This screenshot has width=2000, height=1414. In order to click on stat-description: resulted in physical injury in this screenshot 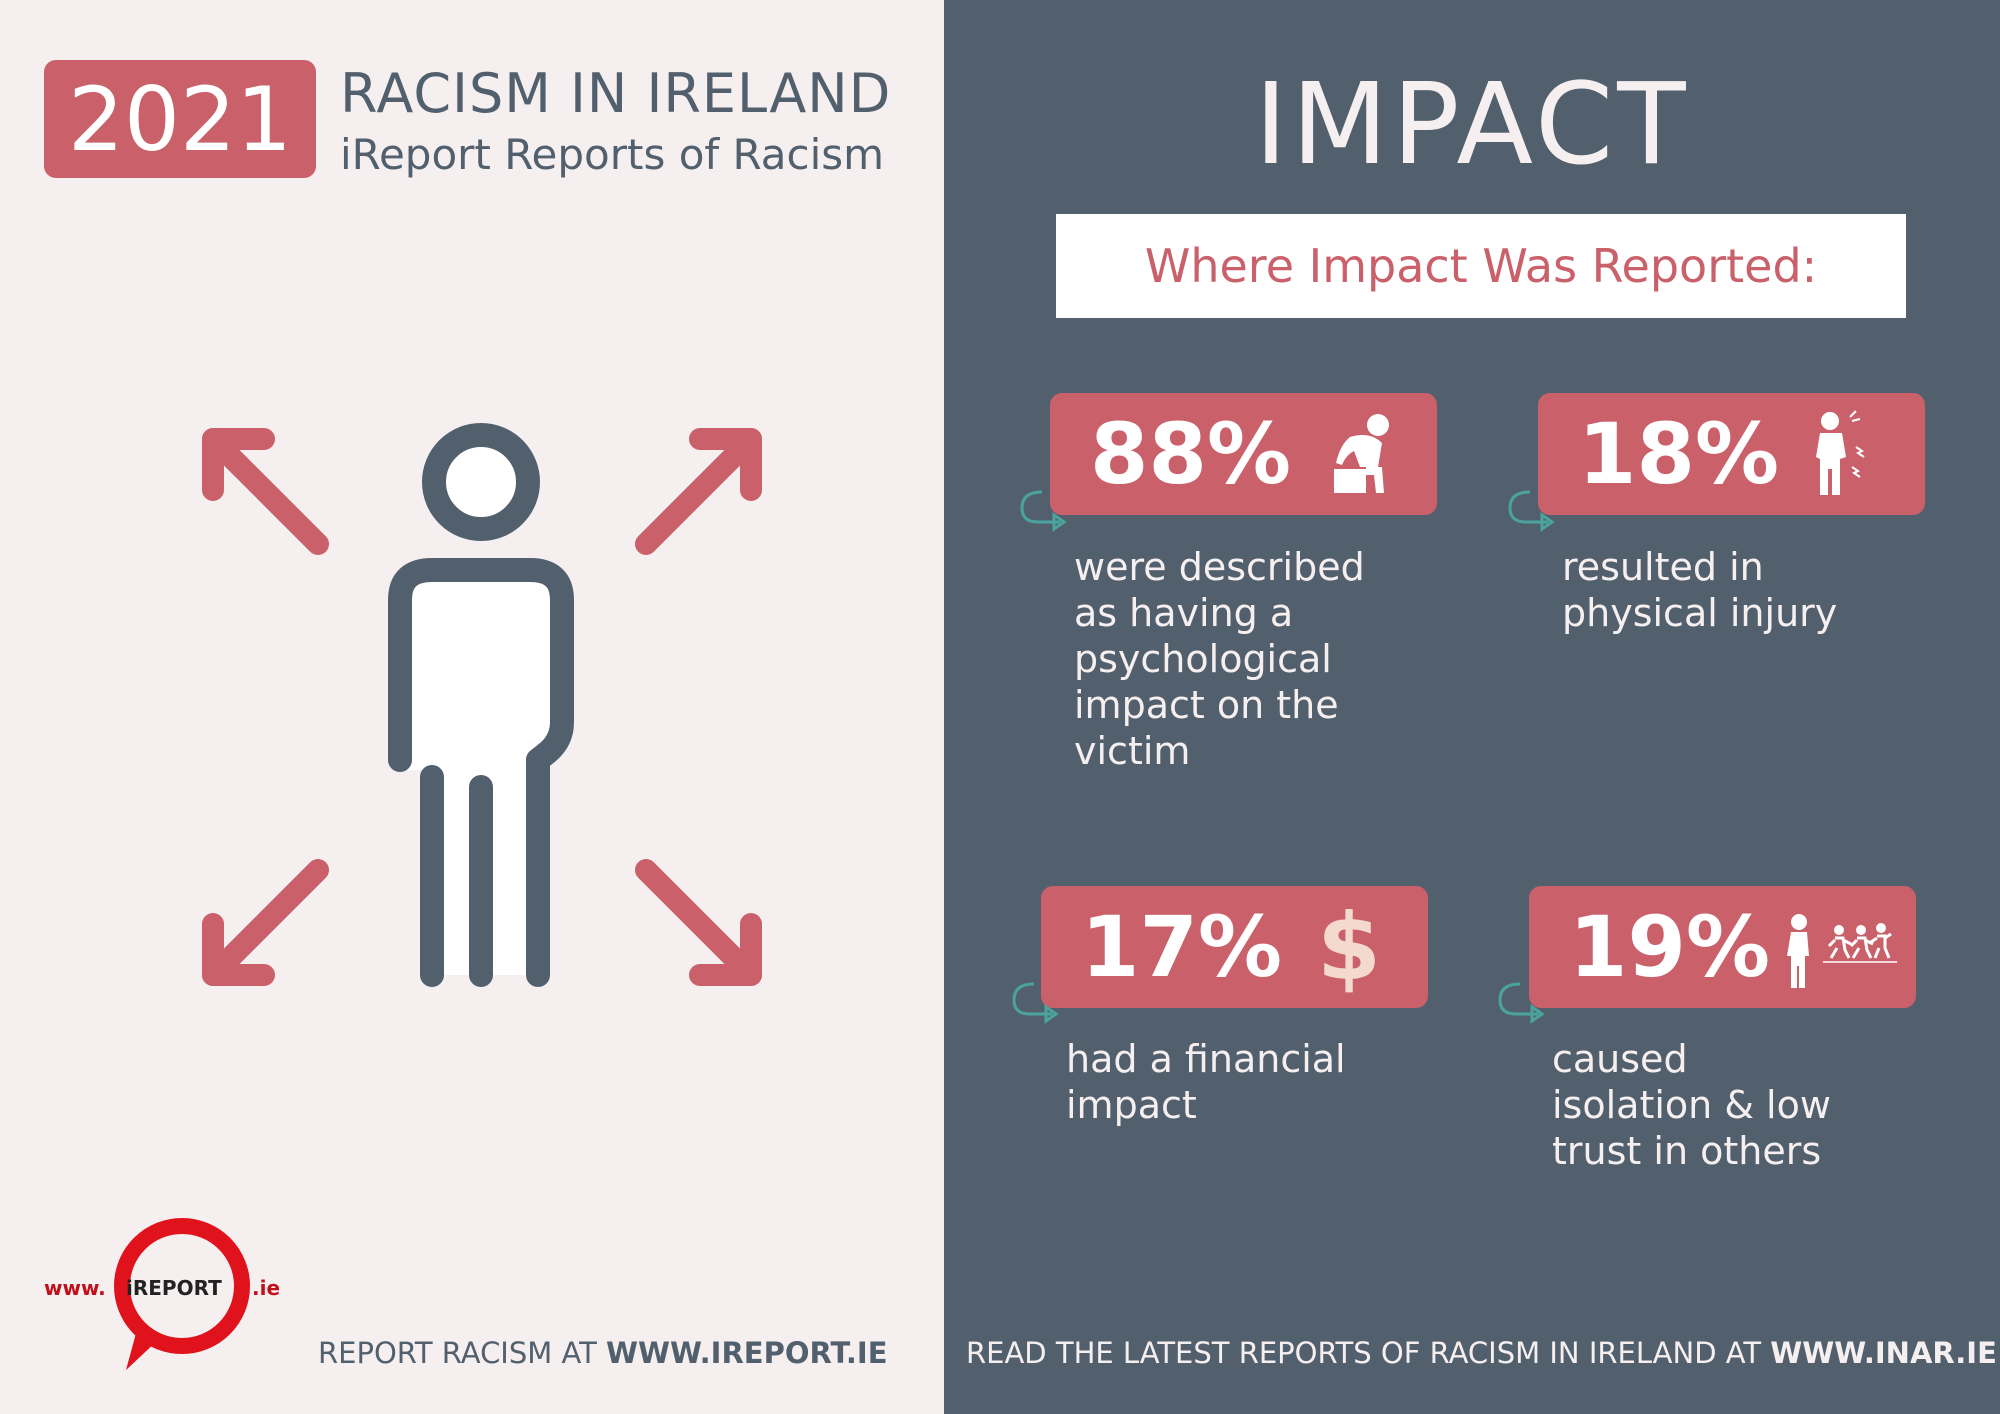, I will do `click(1700, 590)`.